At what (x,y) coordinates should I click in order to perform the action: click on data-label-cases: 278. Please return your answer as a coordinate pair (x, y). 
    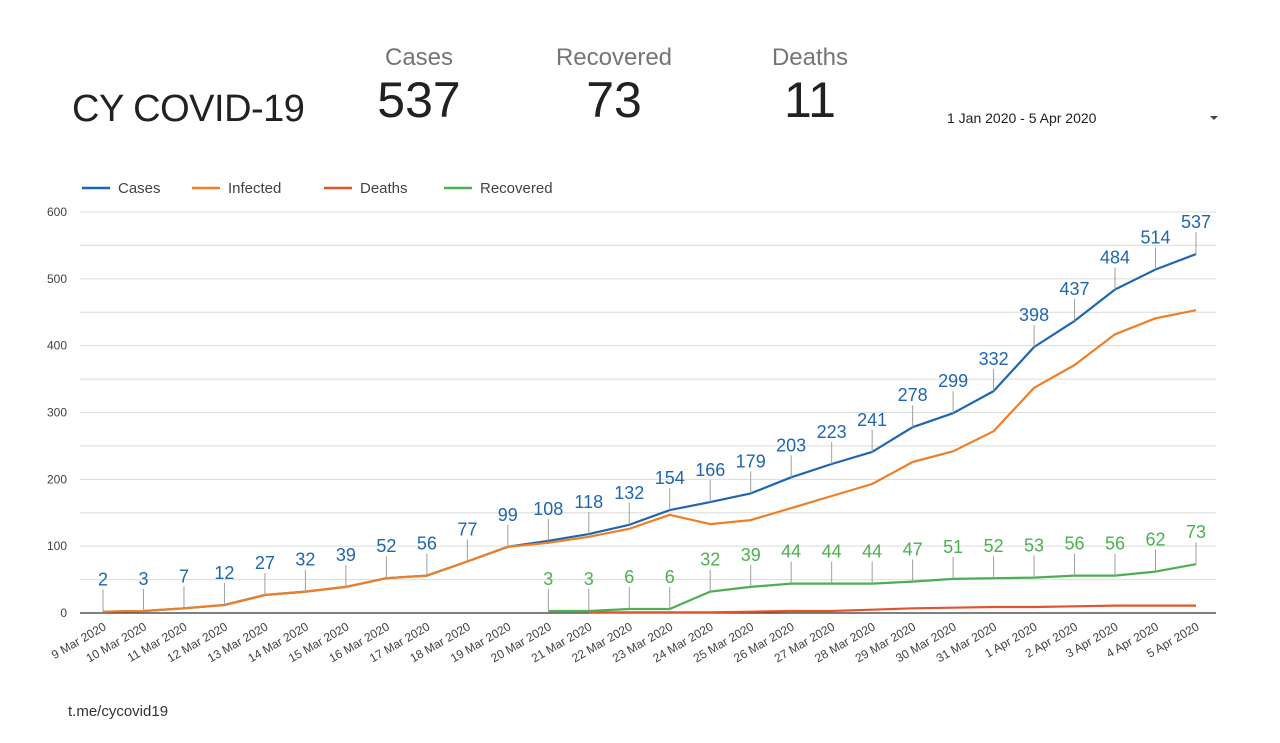
    Looking at the image, I should click on (913, 395).